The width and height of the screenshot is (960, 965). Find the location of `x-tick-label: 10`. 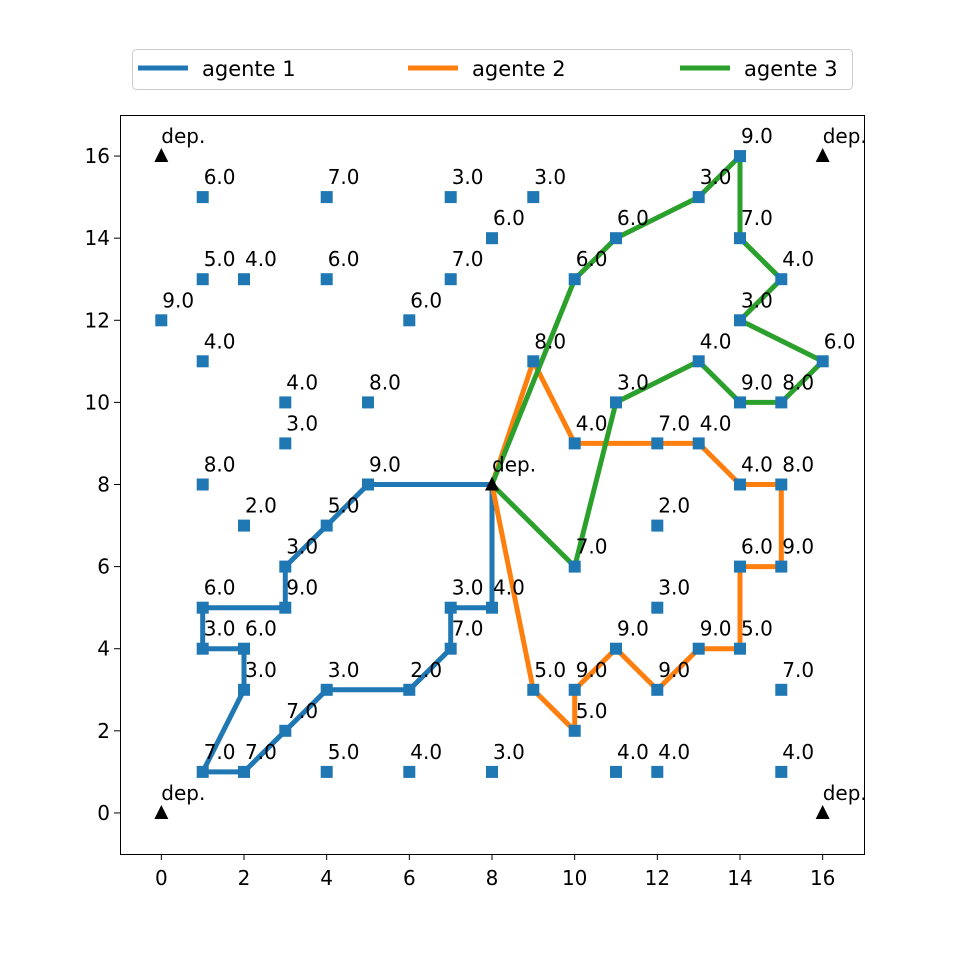

x-tick-label: 10 is located at coordinates (574, 878).